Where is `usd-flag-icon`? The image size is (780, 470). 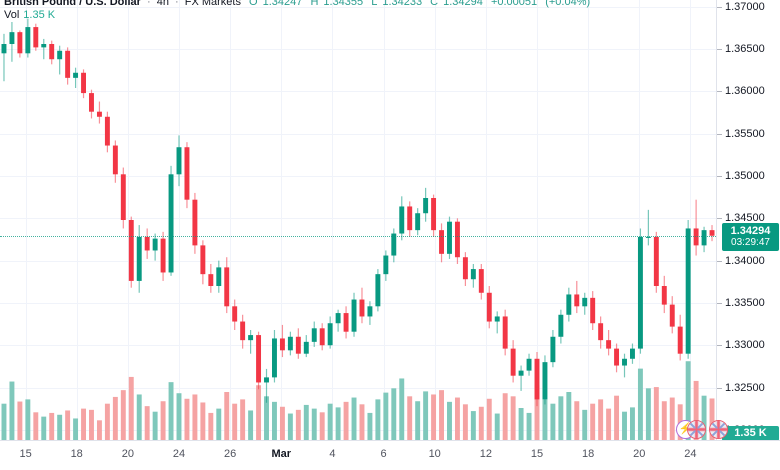
usd-flag-icon is located at coordinates (718, 429).